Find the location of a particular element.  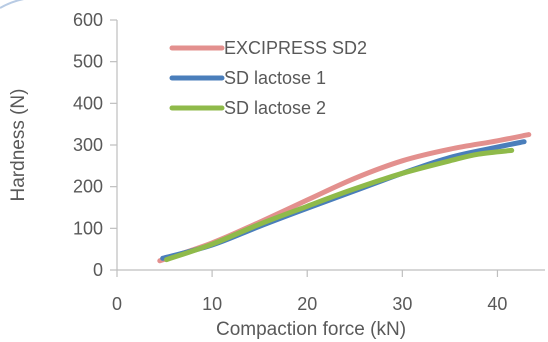

y-tick-label: 400 is located at coordinates (88, 103).